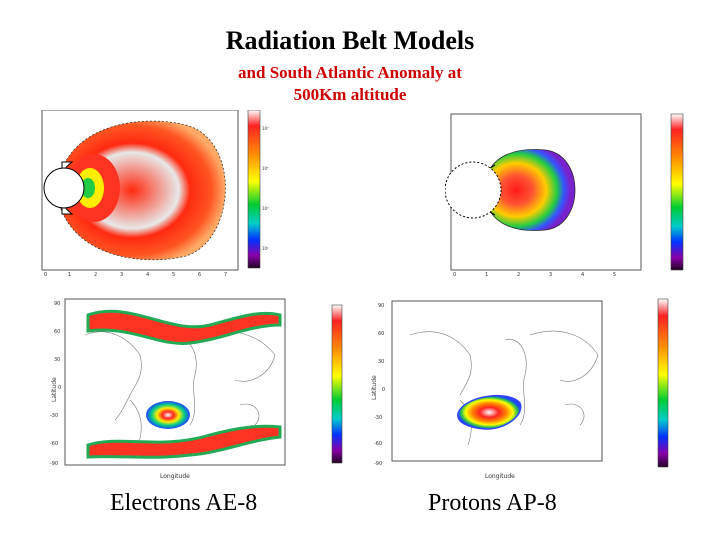 The width and height of the screenshot is (720, 540). Describe the element at coordinates (265, 208) in the screenshot. I see `svg-text: 10³` at that location.